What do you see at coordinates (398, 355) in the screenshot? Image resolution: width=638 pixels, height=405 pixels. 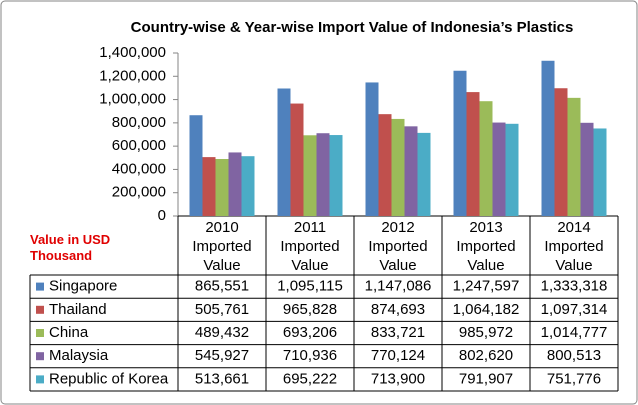 I see `table-value: 770,124` at bounding box center [398, 355].